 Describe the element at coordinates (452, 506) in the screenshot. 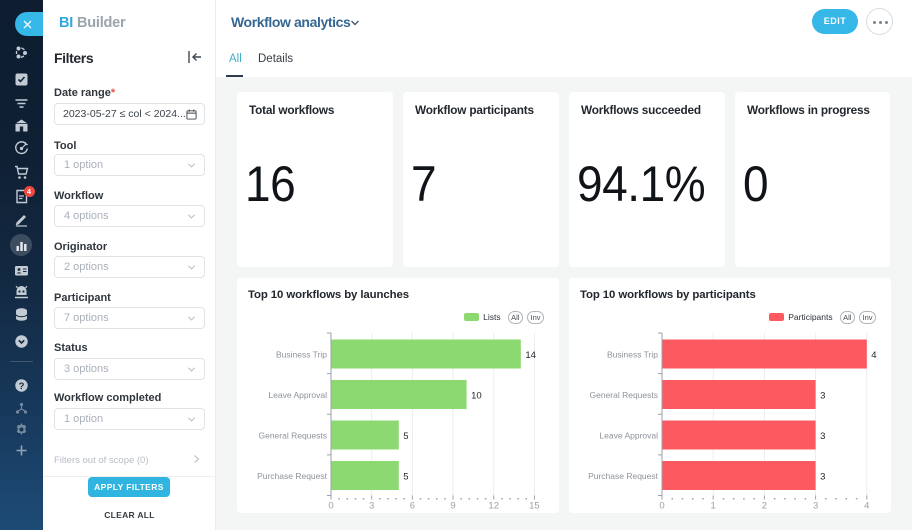

I see `svg-text: 9` at that location.